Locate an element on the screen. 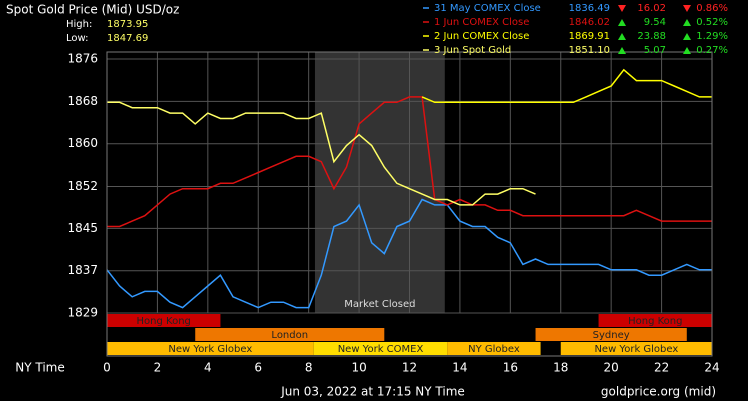 This screenshot has height=401, width=748. session-label: Sydney is located at coordinates (611, 335).